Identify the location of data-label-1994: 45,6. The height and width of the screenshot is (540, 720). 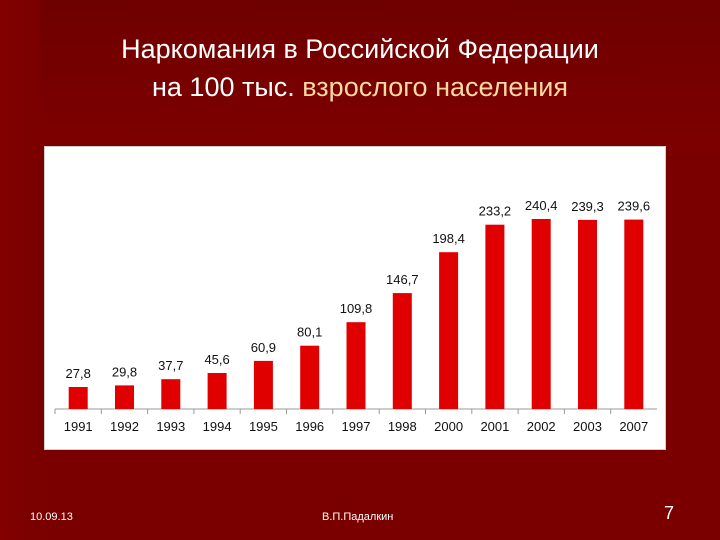
(216, 359).